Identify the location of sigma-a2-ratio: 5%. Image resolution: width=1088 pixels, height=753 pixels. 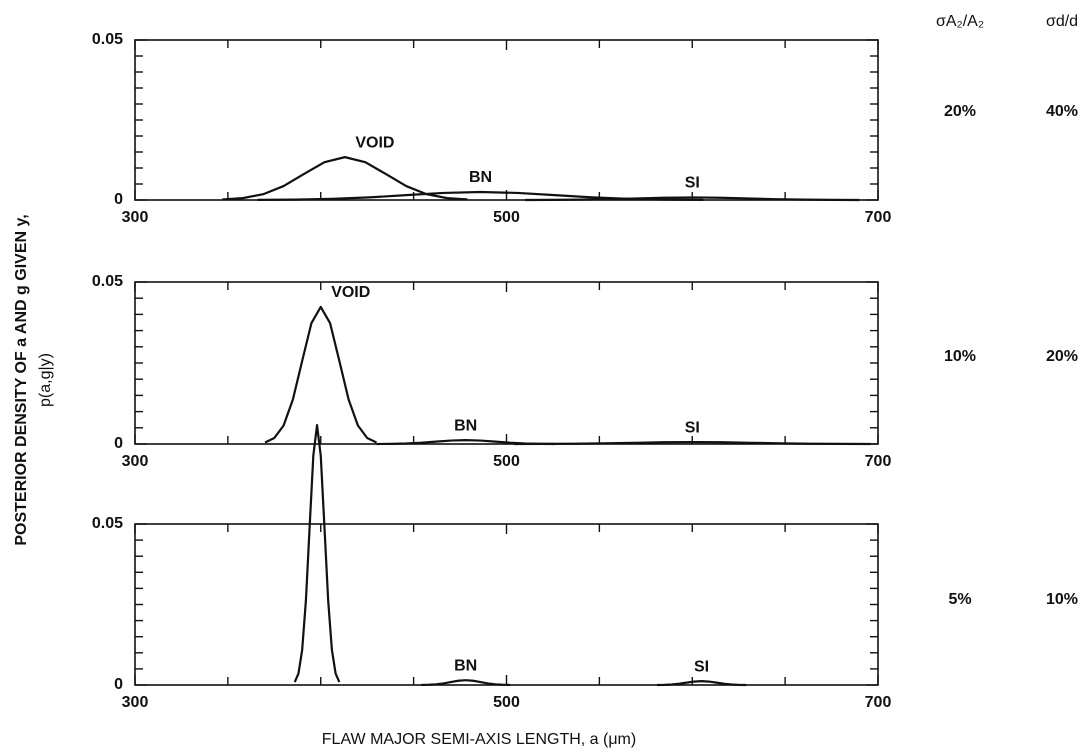
(959, 599).